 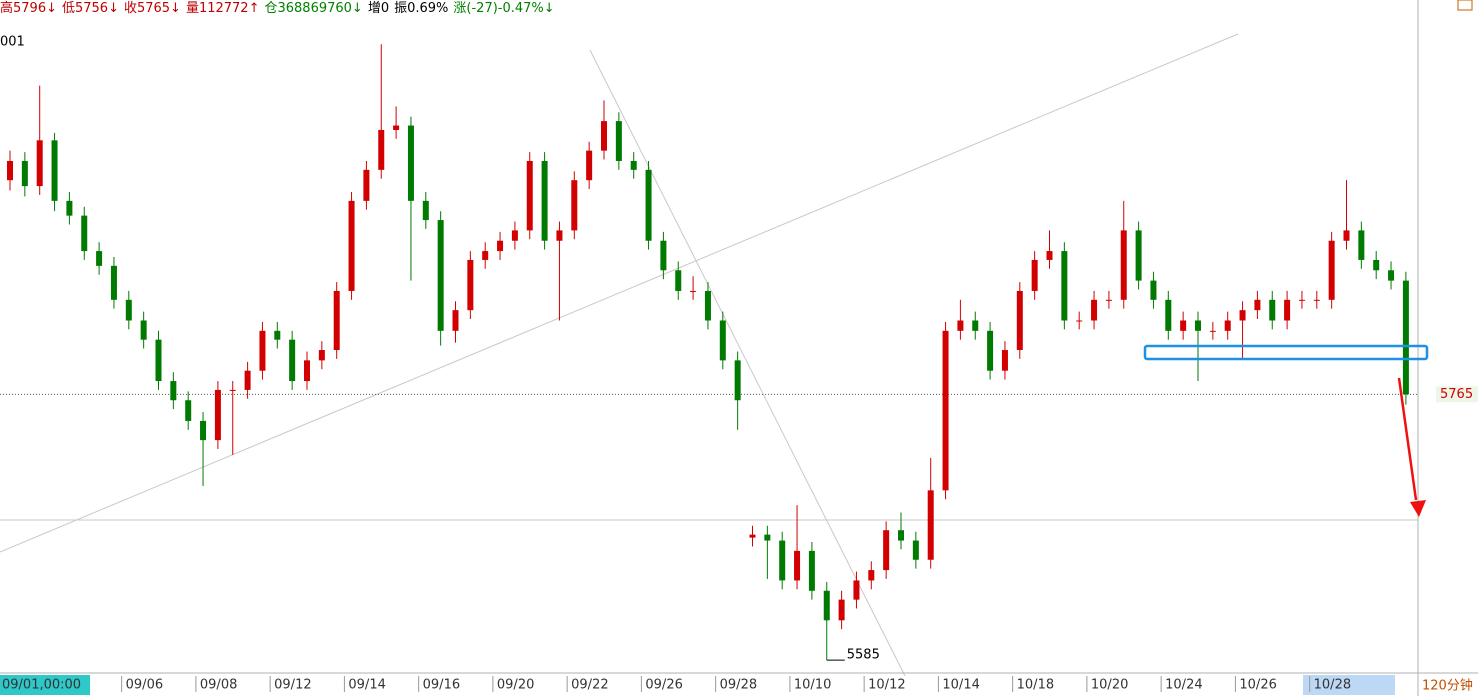 What do you see at coordinates (41, 685) in the screenshot?
I see `x-tick-label: 09/01,00:00` at bounding box center [41, 685].